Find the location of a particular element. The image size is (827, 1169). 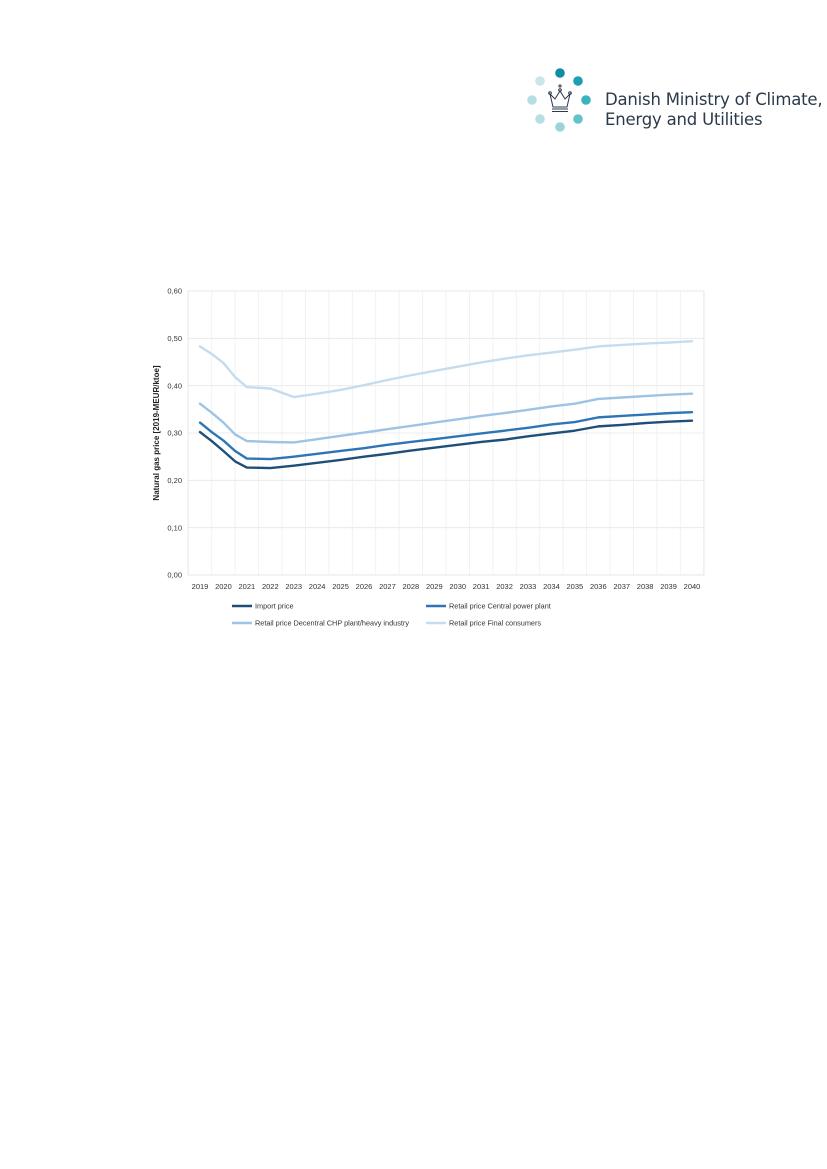

x-tick-label: 2036 is located at coordinates (598, 586).